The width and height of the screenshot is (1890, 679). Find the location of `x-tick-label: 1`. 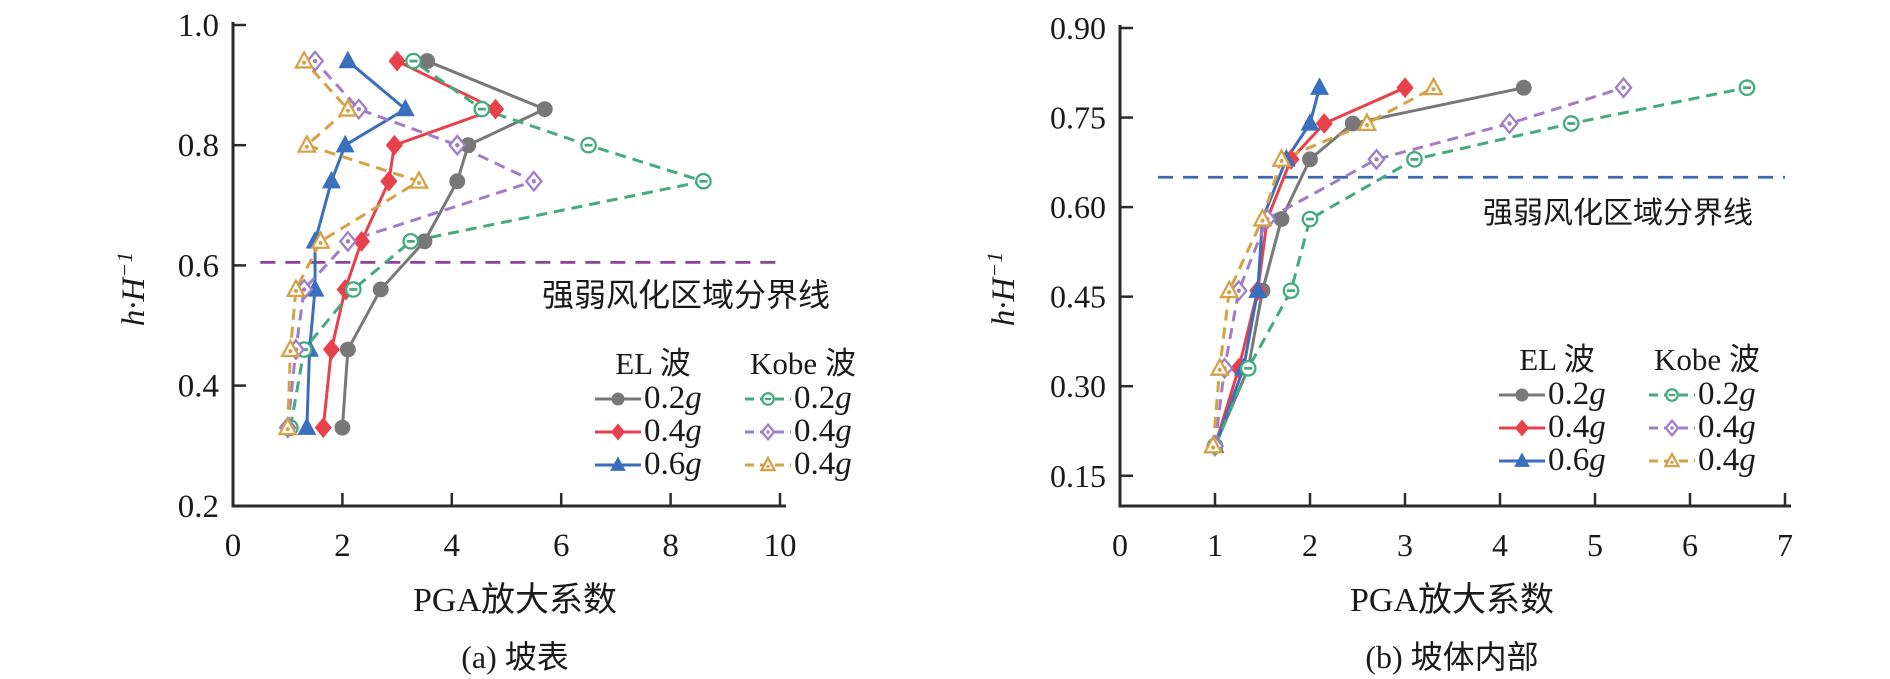

x-tick-label: 1 is located at coordinates (1215, 545).